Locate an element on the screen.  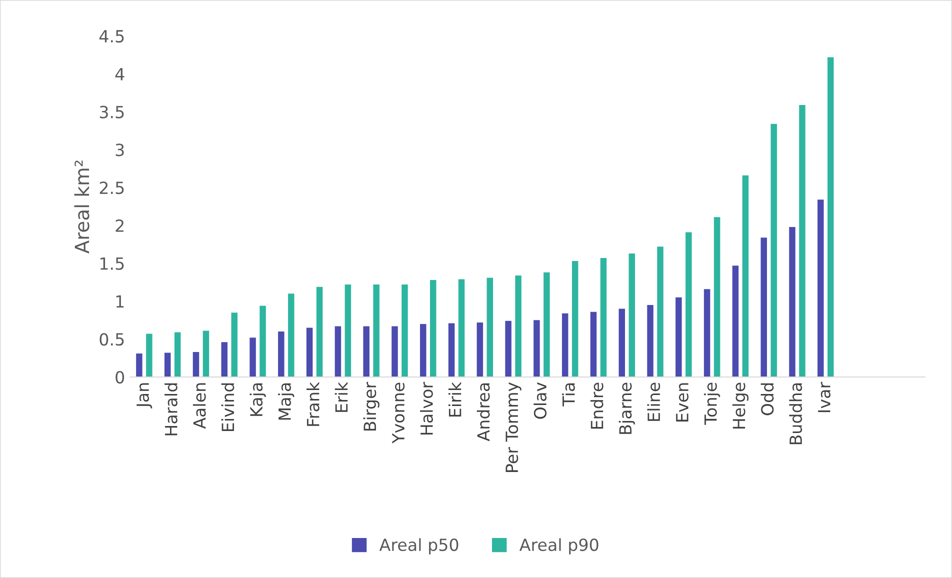
y-tick-label: 2.5 is located at coordinates (112, 188).